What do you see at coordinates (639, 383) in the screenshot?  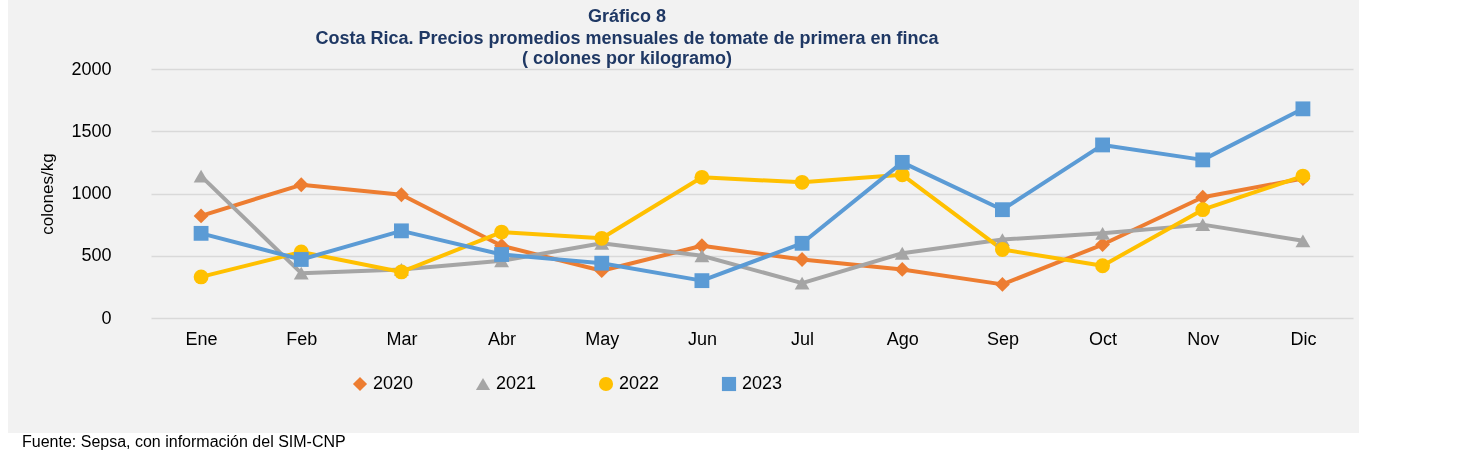 I see `legend-label: 2022` at bounding box center [639, 383].